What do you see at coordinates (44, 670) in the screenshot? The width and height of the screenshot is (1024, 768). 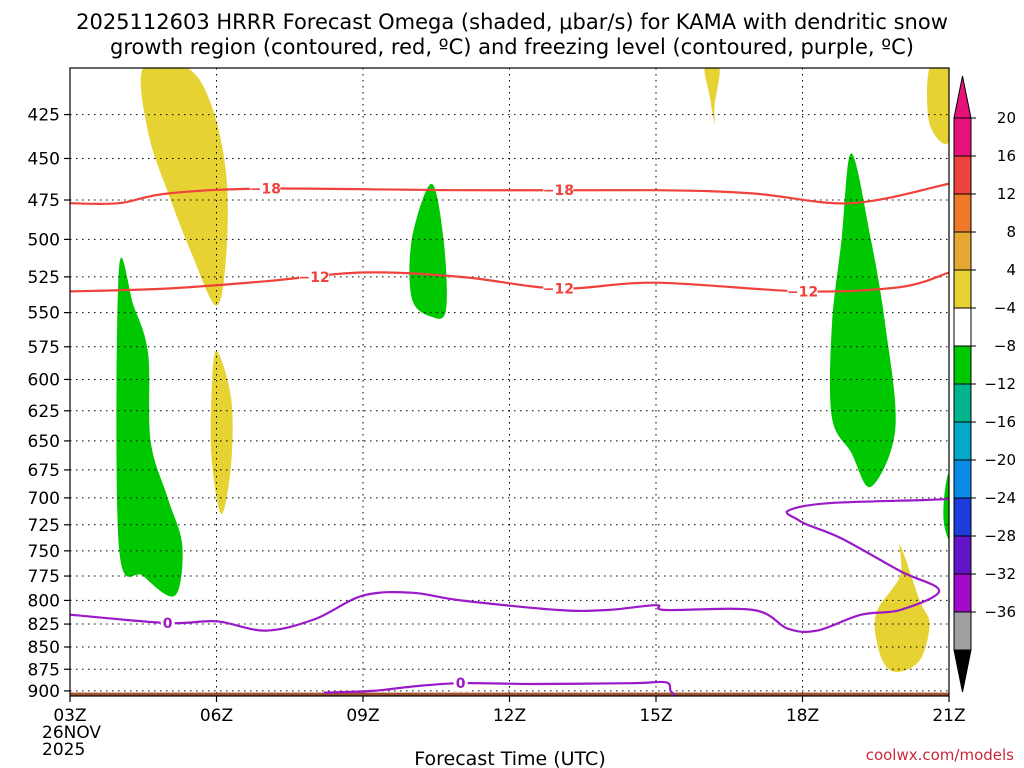 I see `y-tick-label: 875` at bounding box center [44, 670].